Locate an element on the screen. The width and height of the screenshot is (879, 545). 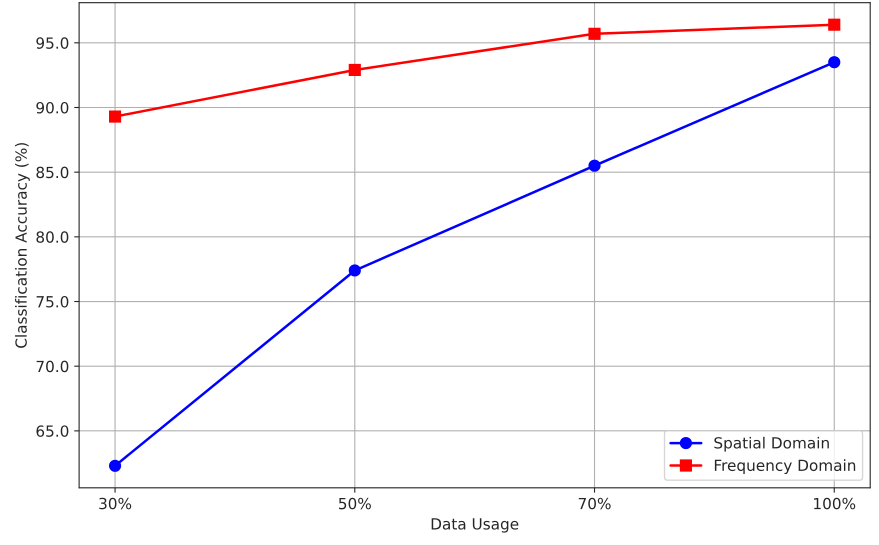
y-axis-title: Classification Accuracy (%) is located at coordinates (22, 245).